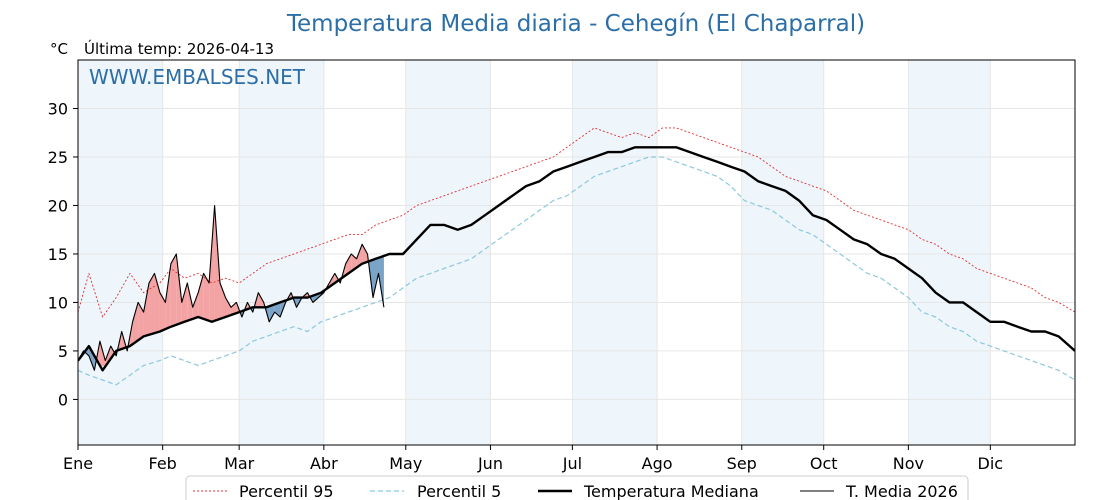 This screenshot has height=500, width=1120. What do you see at coordinates (197, 77) in the screenshot?
I see `watermark: WWW.EMBALSES.NET` at bounding box center [197, 77].